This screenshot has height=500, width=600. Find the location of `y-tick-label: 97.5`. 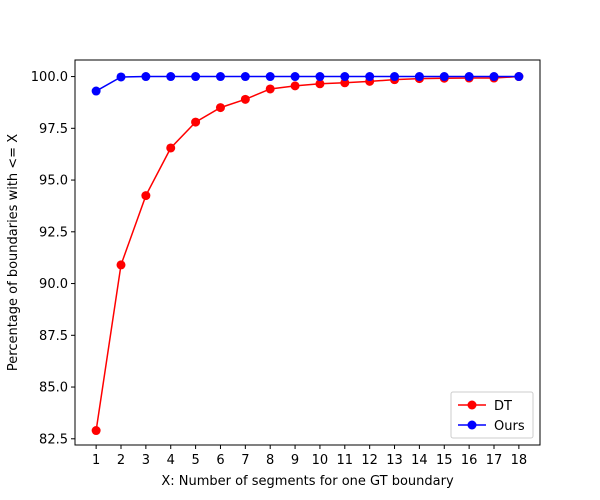

y-tick-label: 97.5 is located at coordinates (53, 129).